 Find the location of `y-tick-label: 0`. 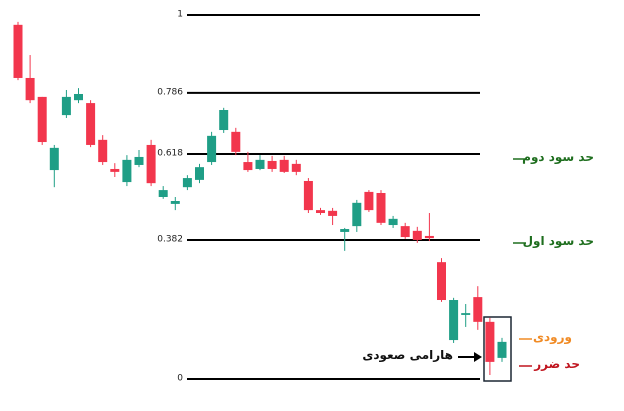

y-tick-label: 0 is located at coordinates (180, 379).